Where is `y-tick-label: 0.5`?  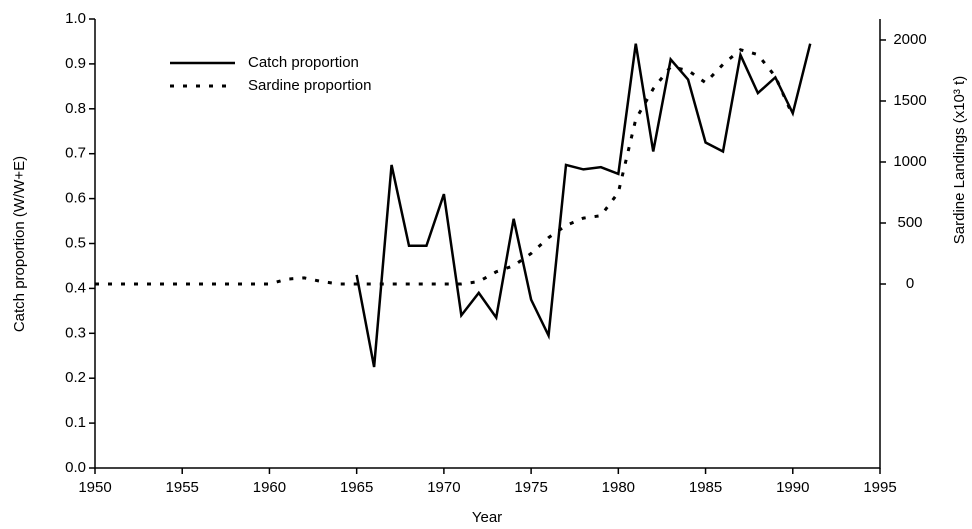 y-tick-label: 0.5 is located at coordinates (75, 242).